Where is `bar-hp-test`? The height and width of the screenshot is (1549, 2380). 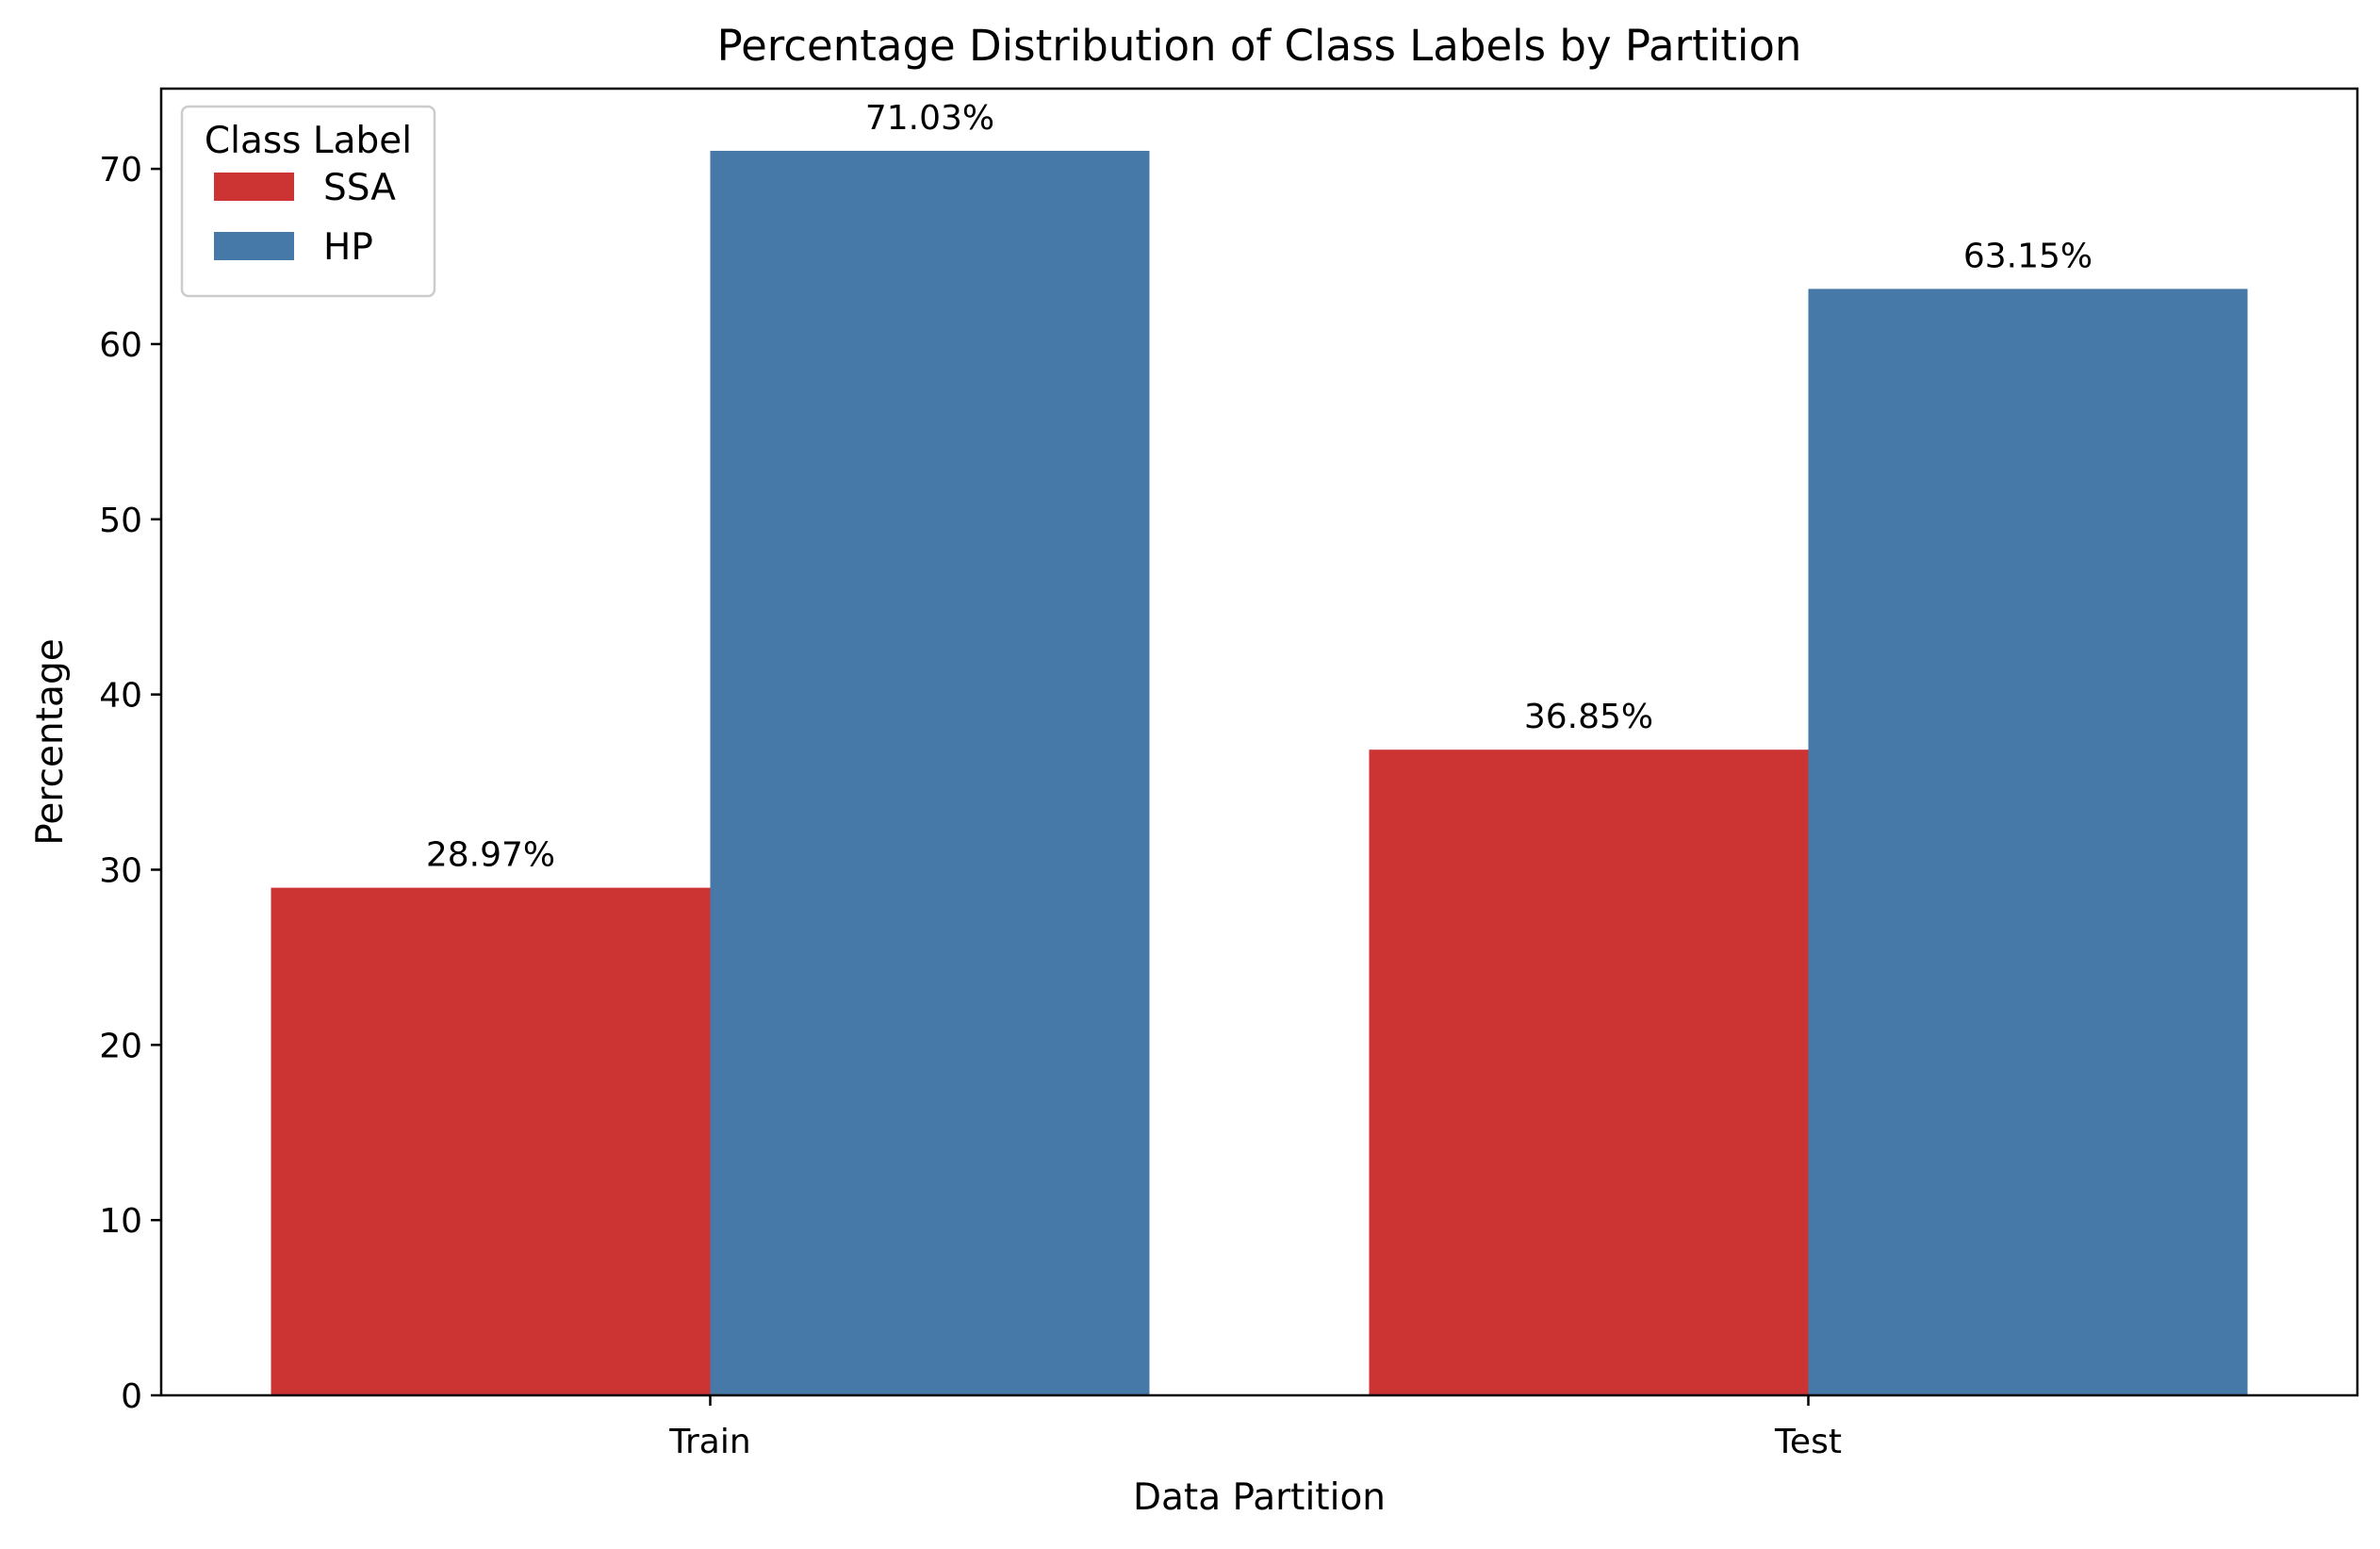
bar-hp-test is located at coordinates (2028, 842).